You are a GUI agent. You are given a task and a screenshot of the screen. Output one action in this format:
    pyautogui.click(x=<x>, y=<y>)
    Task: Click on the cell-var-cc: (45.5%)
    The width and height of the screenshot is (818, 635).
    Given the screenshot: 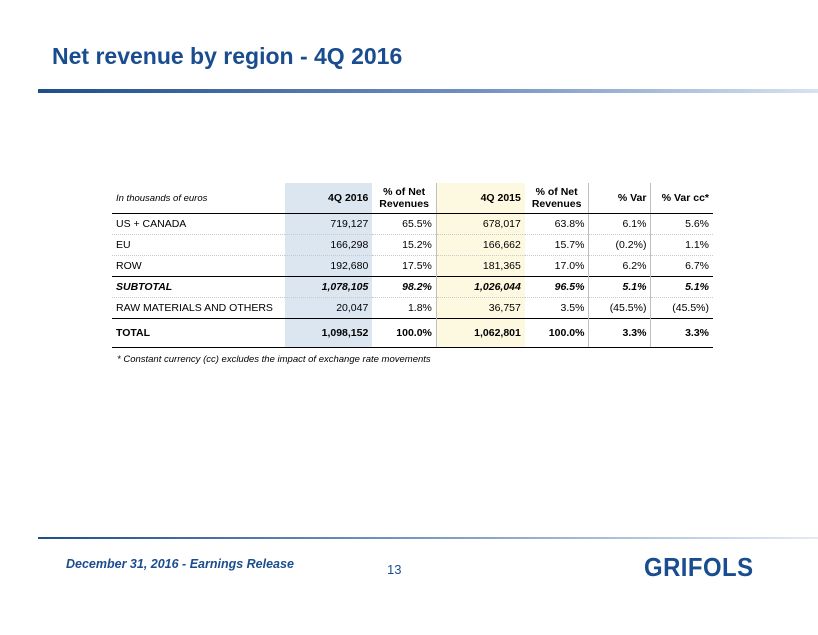 What is the action you would take?
    pyautogui.click(x=681, y=308)
    